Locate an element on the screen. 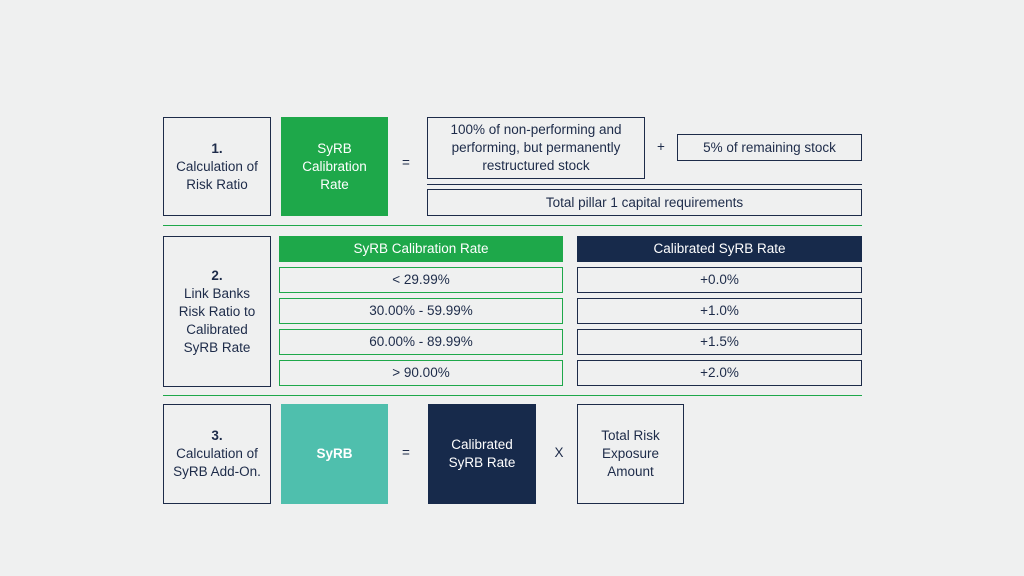 The height and width of the screenshot is (576, 1024). syrb-calibration-rate-text: SyRB Calibration Rate is located at coordinates (334, 166).